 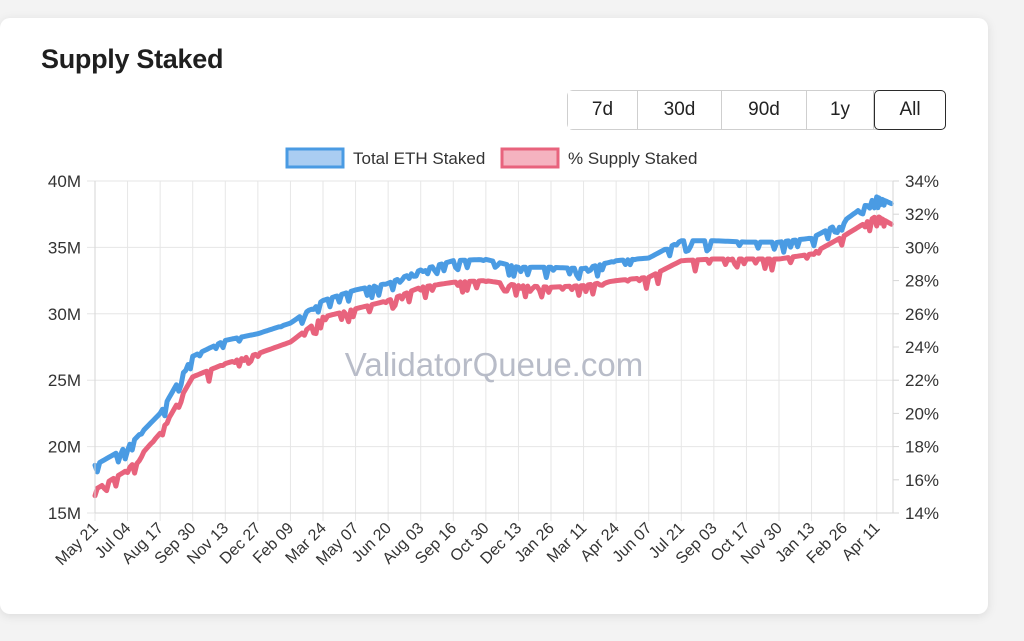 I want to click on chart-legend: Total ETH Staked % Supply Staked, so click(x=491, y=158).